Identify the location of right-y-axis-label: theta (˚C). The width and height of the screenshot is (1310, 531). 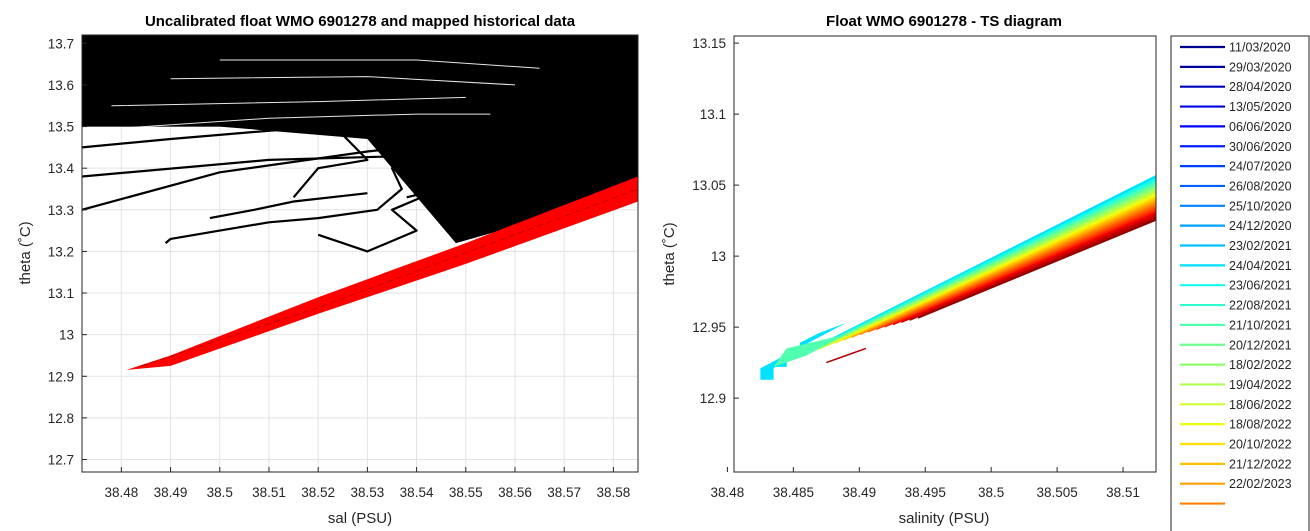
(669, 253).